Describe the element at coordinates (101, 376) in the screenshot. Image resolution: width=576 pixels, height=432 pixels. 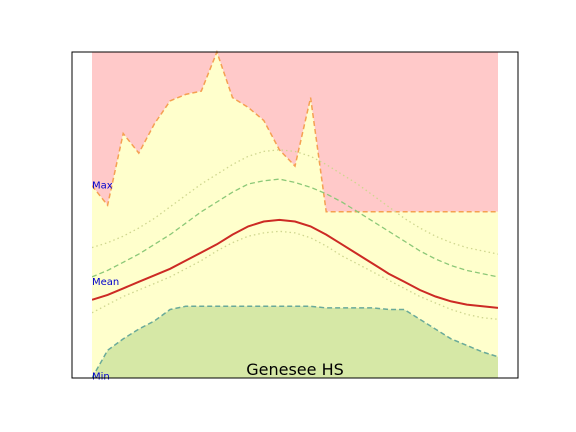
I see `min-label: Min` at that location.